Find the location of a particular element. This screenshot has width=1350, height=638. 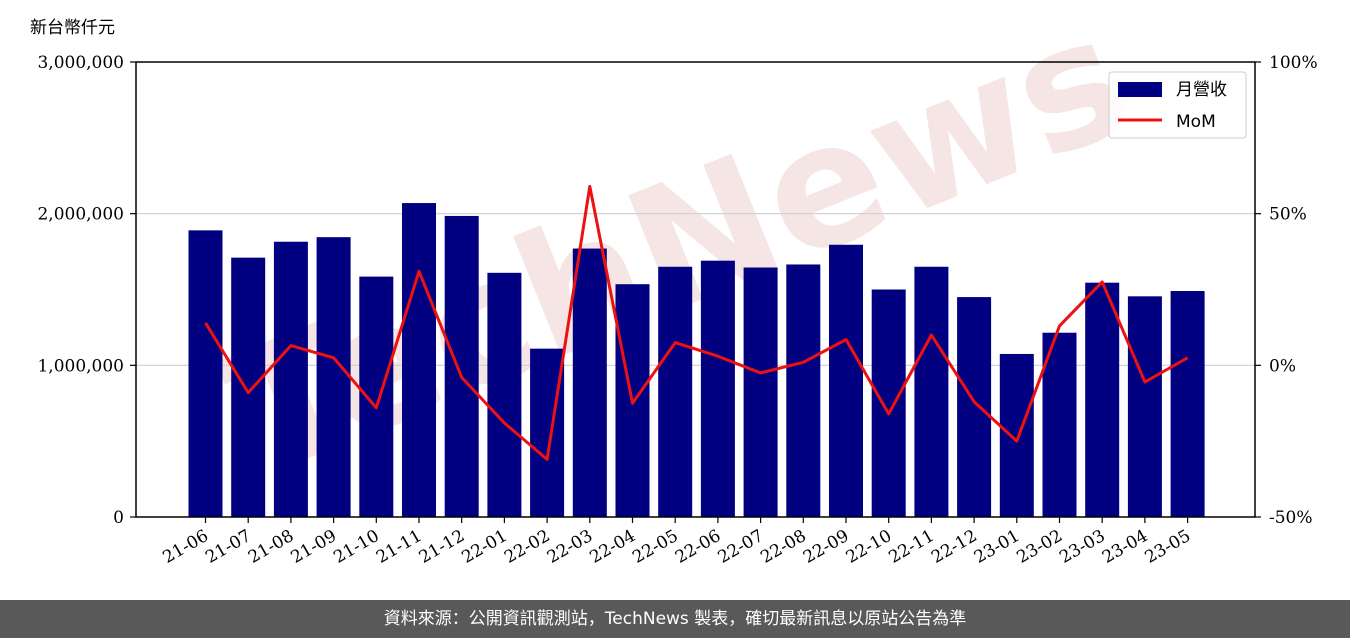

legend-swatch-bar is located at coordinates (1140, 89).